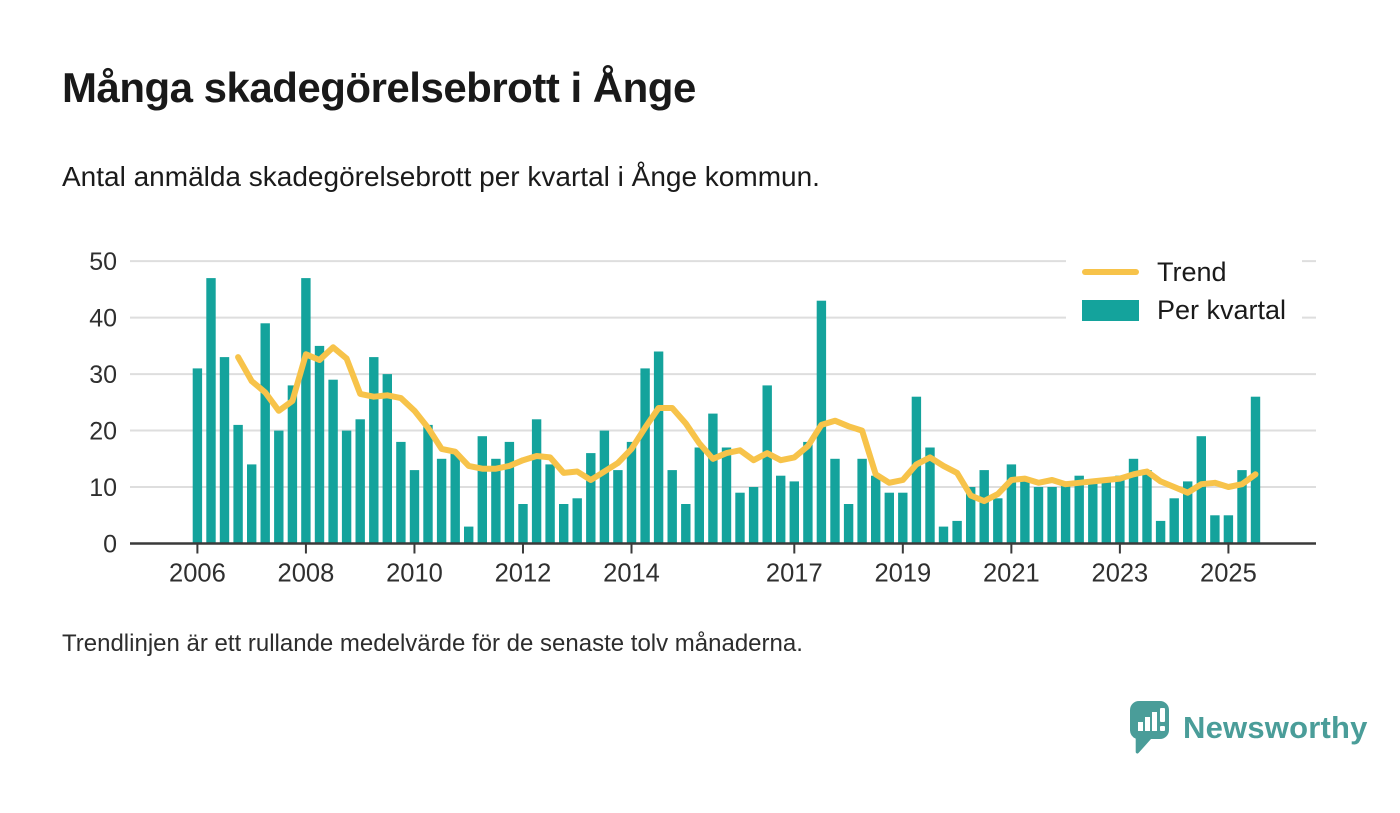 The width and height of the screenshot is (1400, 813). Describe the element at coordinates (1011, 574) in the screenshot. I see `x-tick-label: 2021` at that location.